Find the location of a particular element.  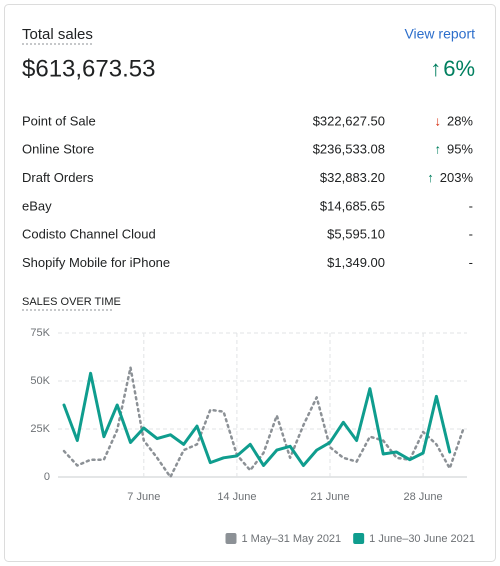

title: Total sales is located at coordinates (57, 34).